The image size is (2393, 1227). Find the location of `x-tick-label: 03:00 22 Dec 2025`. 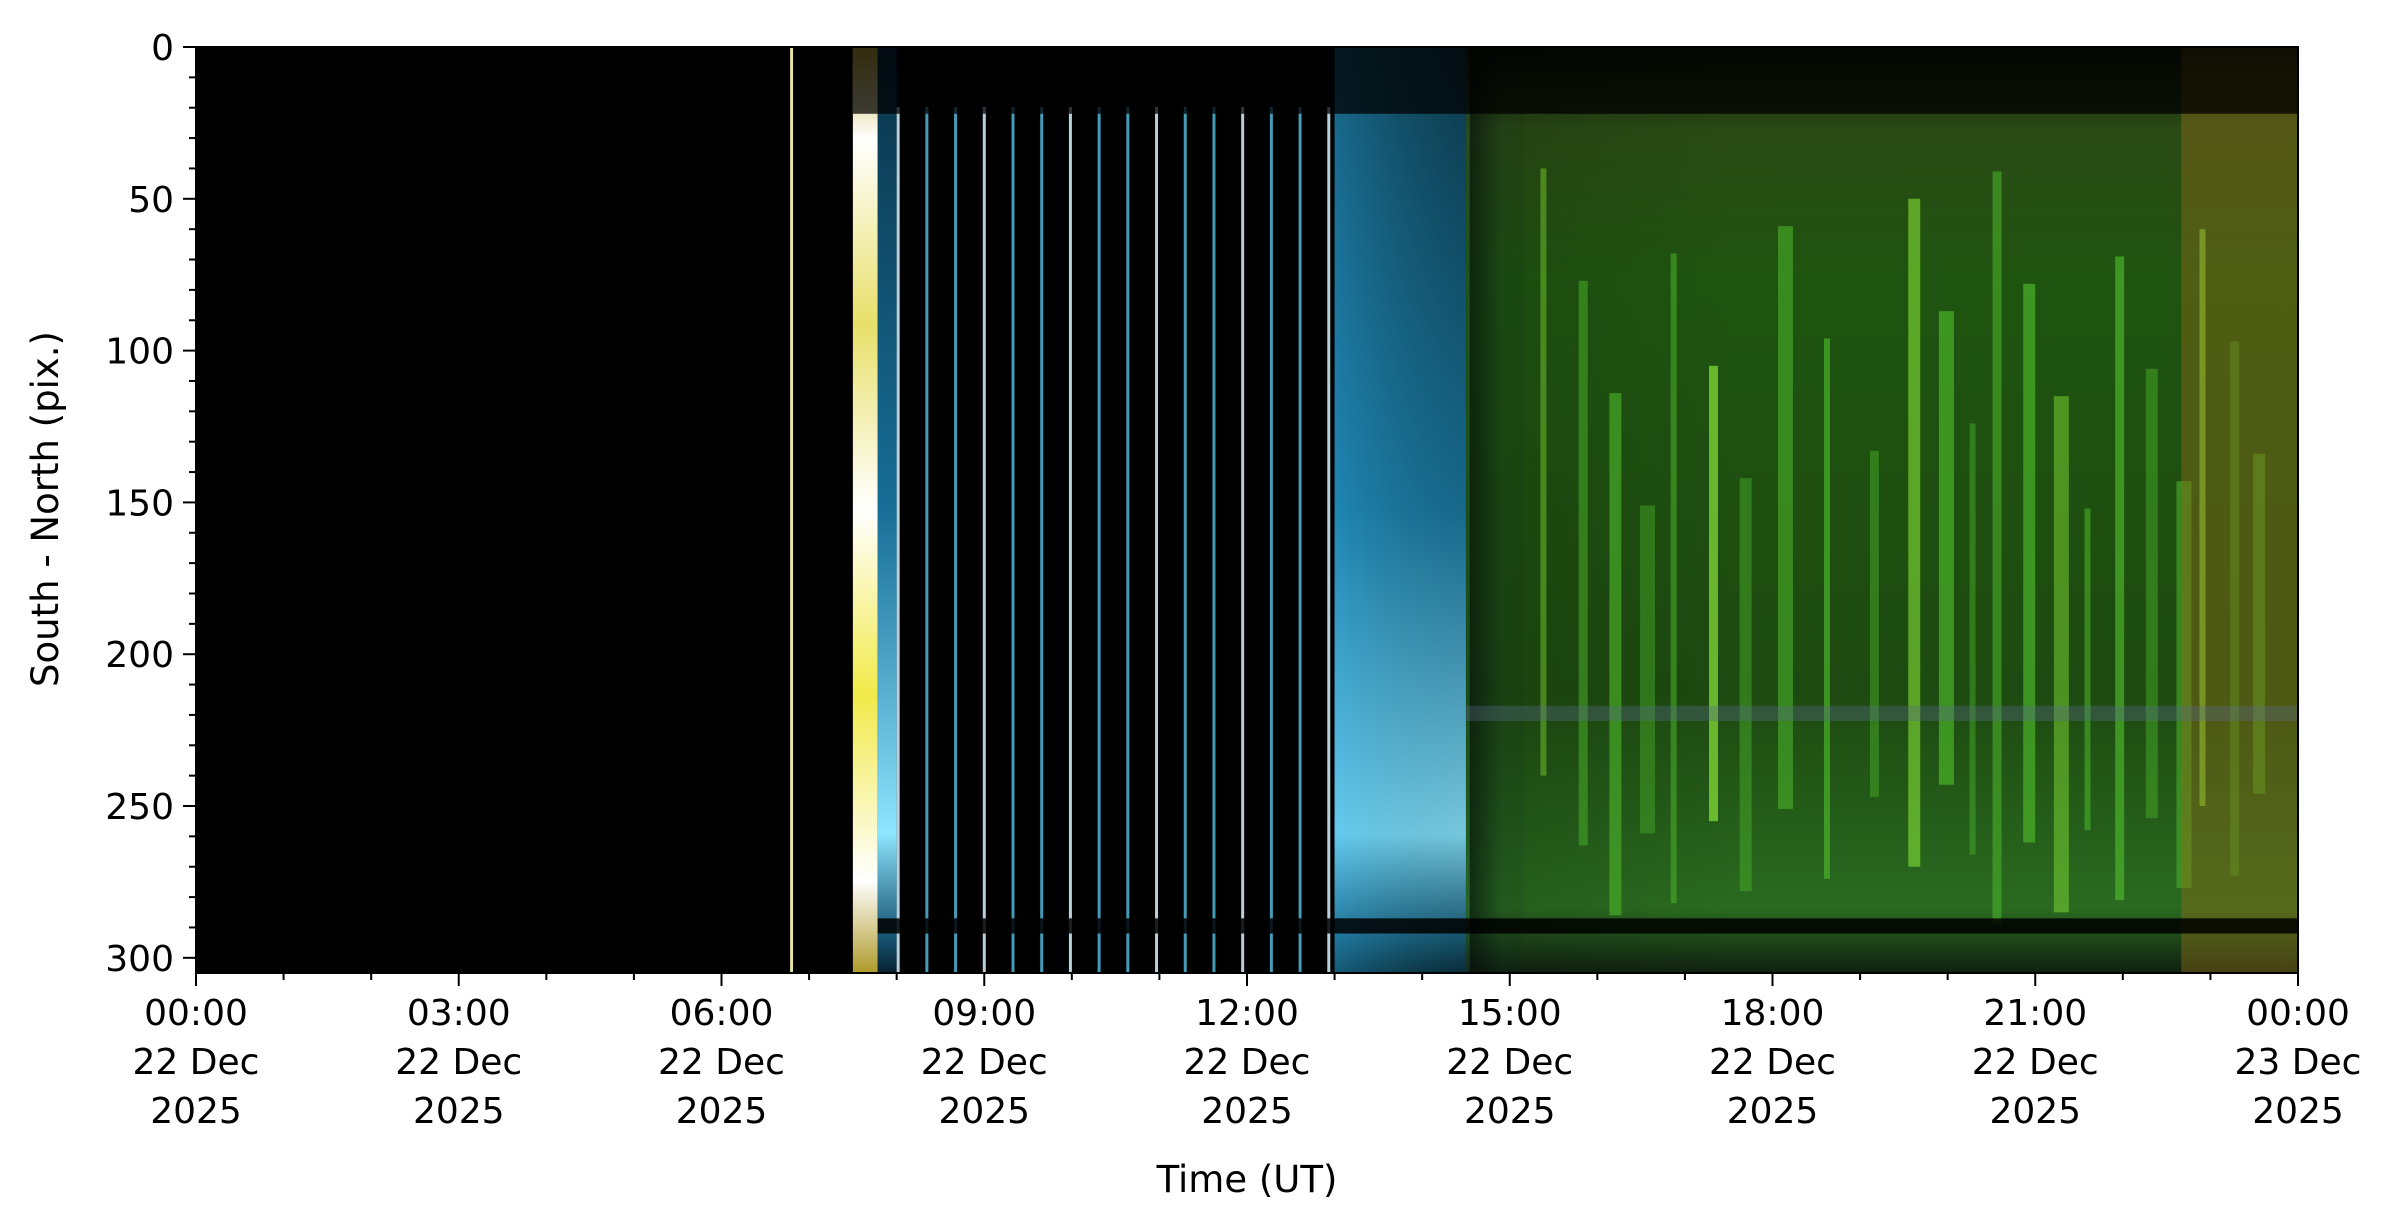

x-tick-label: 03:00 22 Dec 2025 is located at coordinates (458, 1062).